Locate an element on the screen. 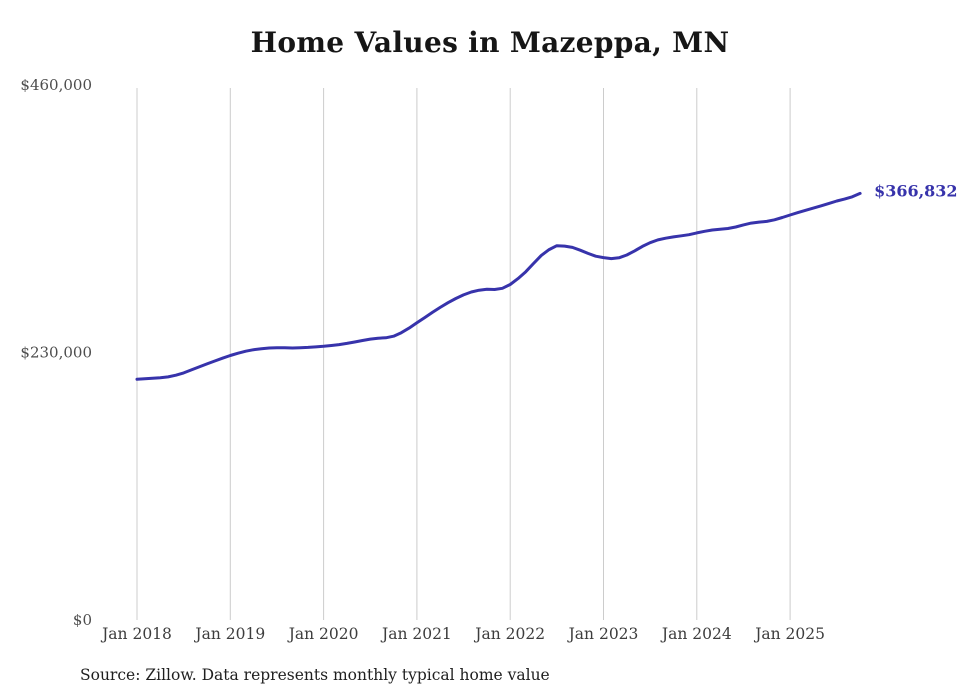 Image resolution: width=980 pixels, height=699 pixels. x-tick-label: Jan 2018 is located at coordinates (136, 634).